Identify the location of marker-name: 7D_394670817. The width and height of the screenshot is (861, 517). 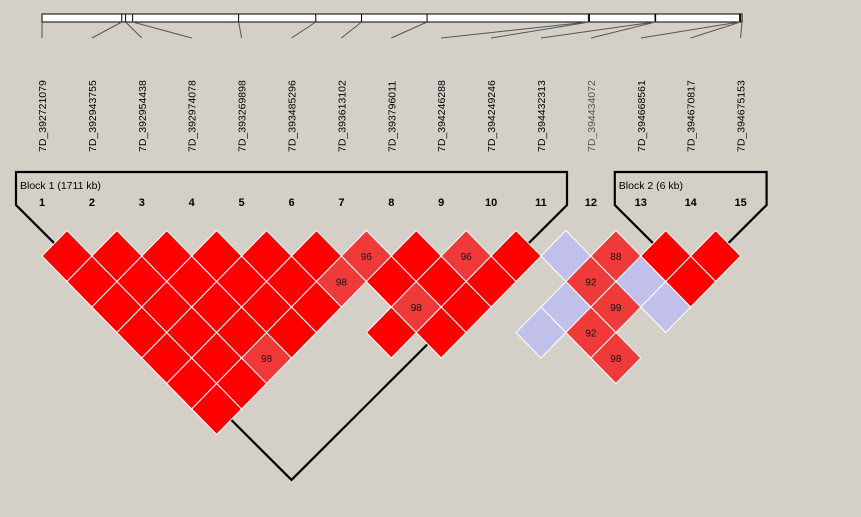
(692, 116).